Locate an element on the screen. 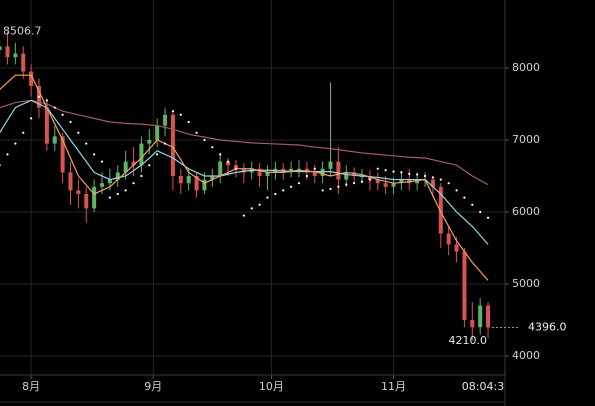 The image size is (595, 406). y-tick-label: 7000 is located at coordinates (526, 139).